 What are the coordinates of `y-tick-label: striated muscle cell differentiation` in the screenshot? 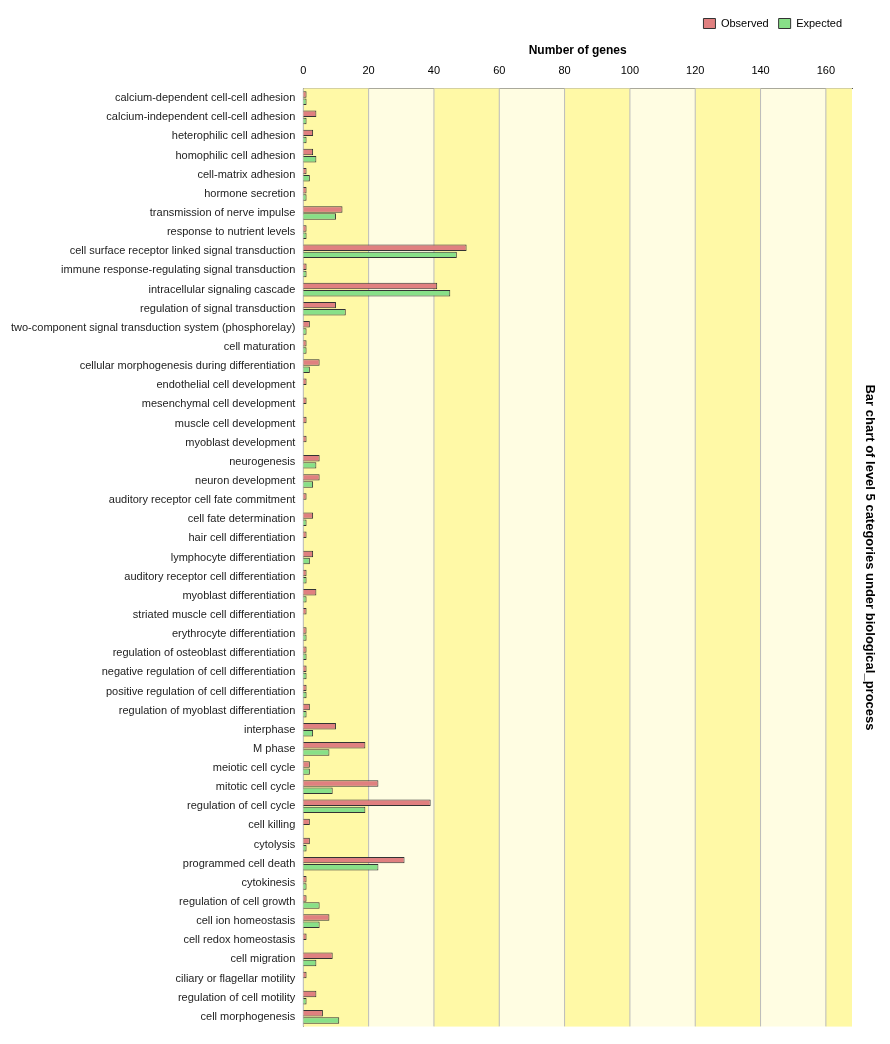 It's located at (214, 613).